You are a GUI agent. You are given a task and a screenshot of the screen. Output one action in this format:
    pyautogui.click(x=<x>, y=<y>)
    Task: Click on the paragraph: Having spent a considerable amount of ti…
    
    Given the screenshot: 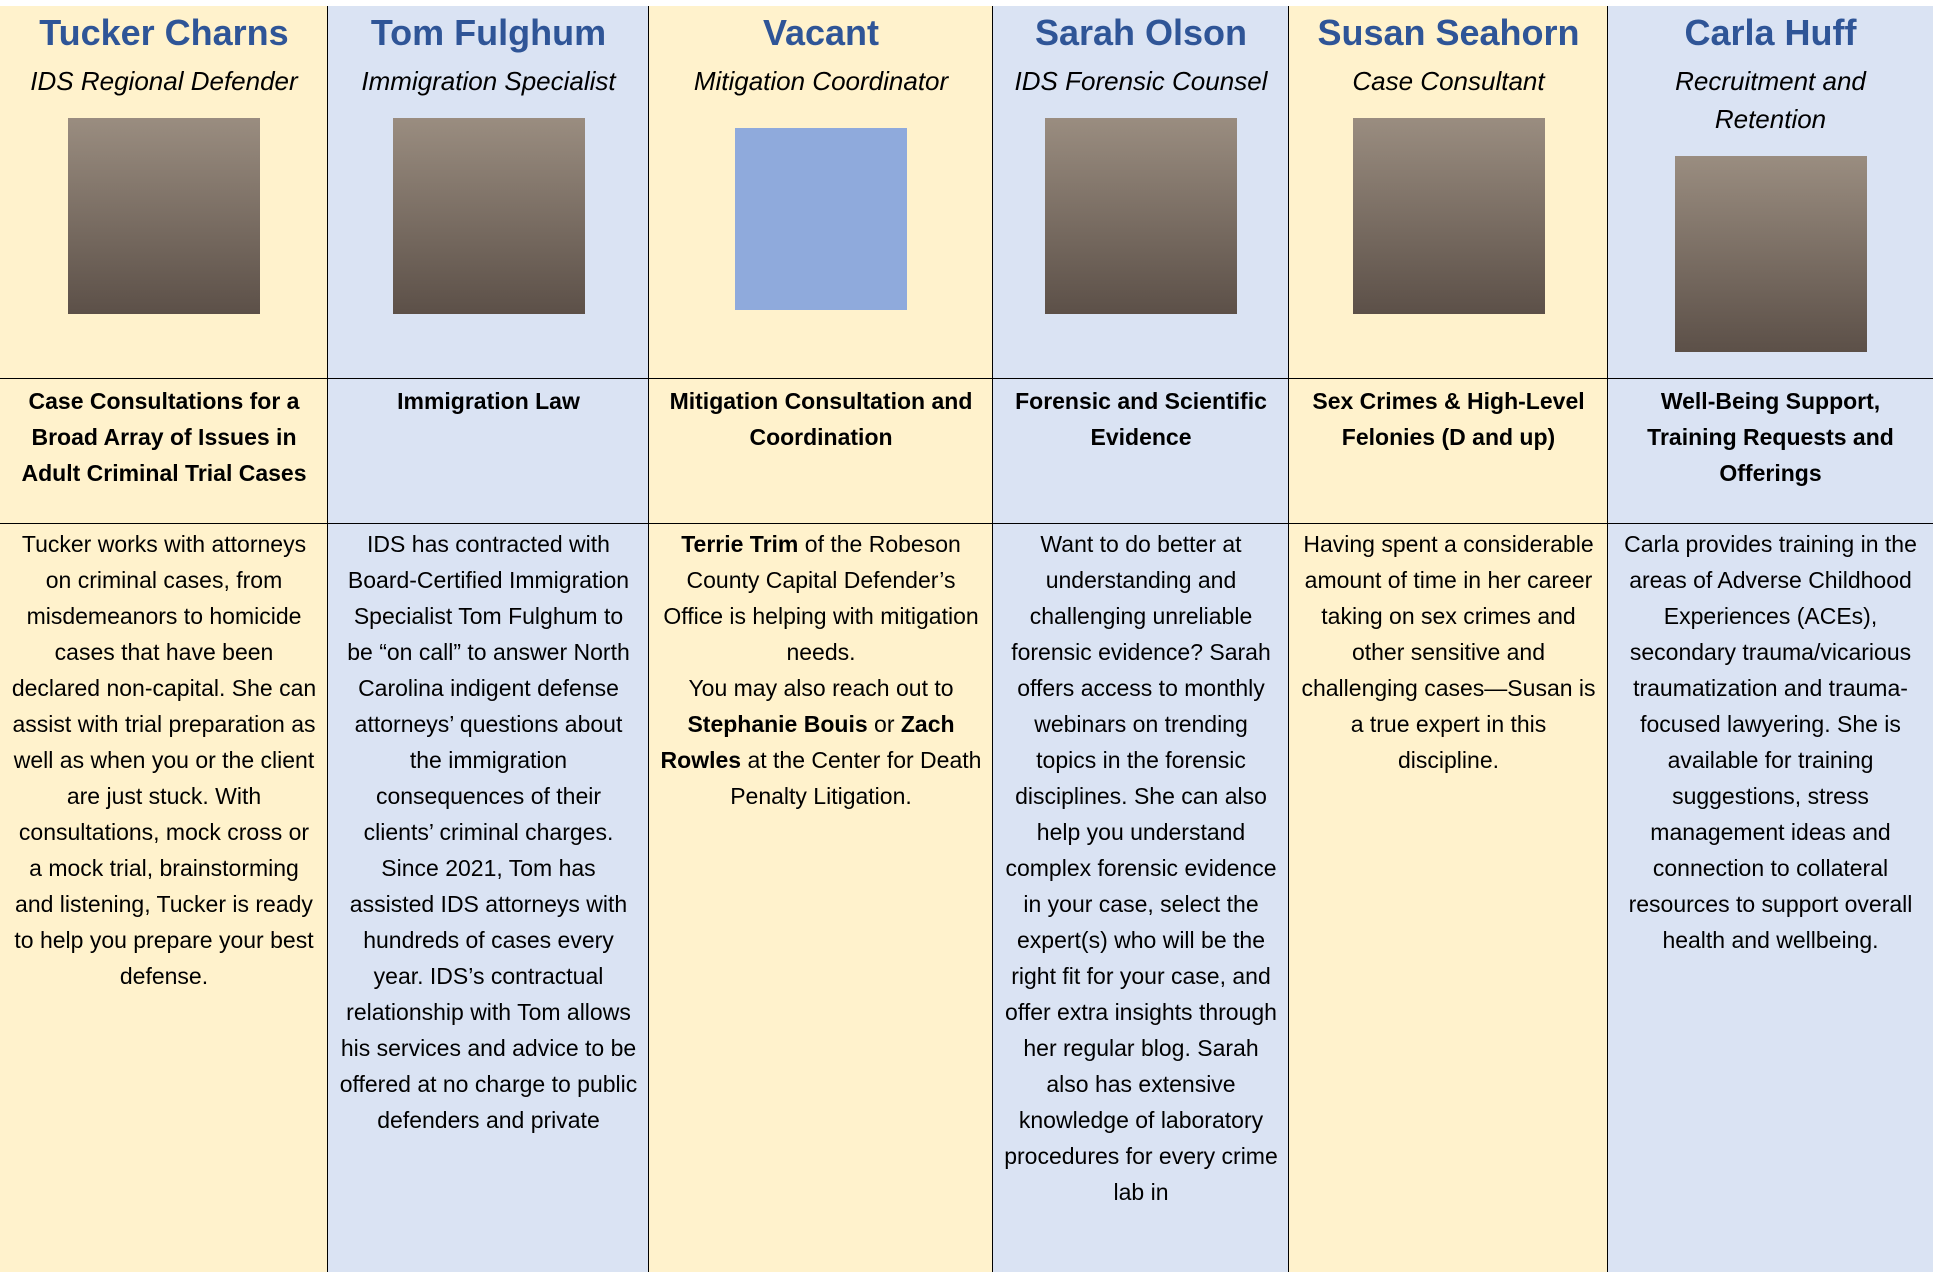 What is the action you would take?
    pyautogui.click(x=1448, y=652)
    